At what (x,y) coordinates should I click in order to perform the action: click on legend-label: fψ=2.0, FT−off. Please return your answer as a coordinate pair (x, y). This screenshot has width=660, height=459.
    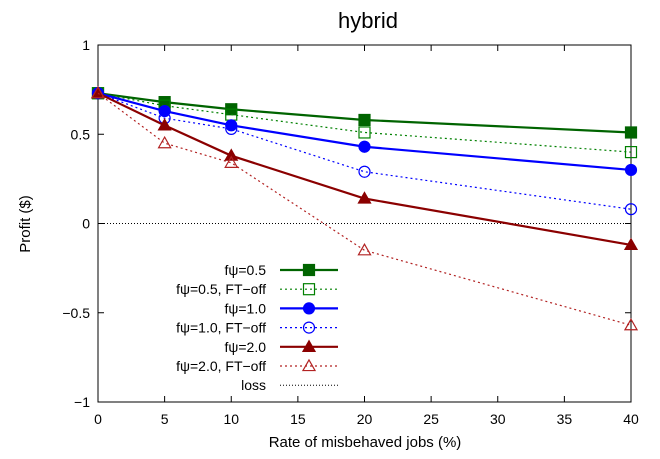
    Looking at the image, I should click on (221, 366).